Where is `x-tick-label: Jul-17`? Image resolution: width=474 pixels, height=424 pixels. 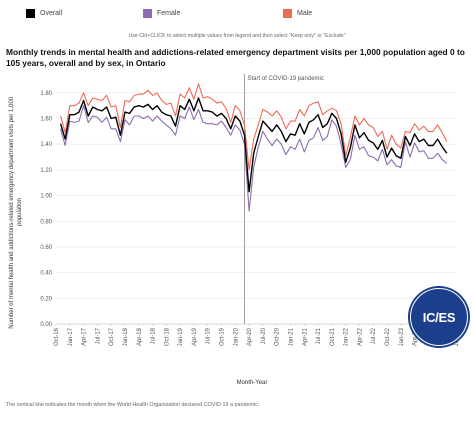
x-tick-label: Jul-17 is located at coordinates (98, 335).